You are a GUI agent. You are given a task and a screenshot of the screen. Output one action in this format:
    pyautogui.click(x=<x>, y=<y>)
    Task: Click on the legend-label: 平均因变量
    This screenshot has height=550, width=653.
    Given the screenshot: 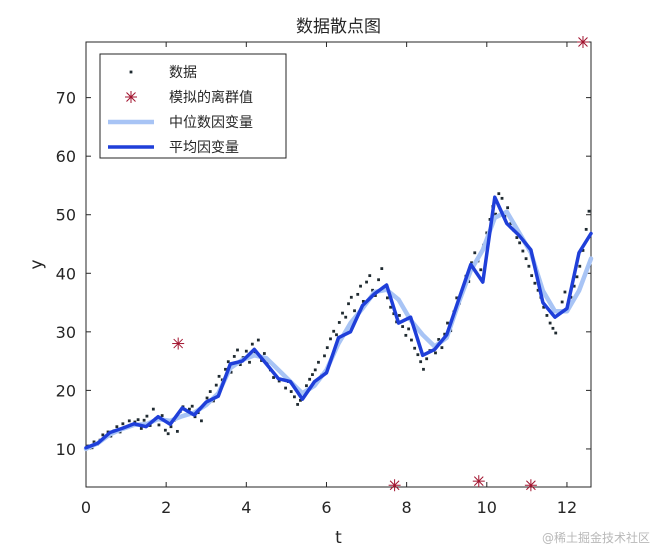 What is the action you would take?
    pyautogui.click(x=204, y=148)
    